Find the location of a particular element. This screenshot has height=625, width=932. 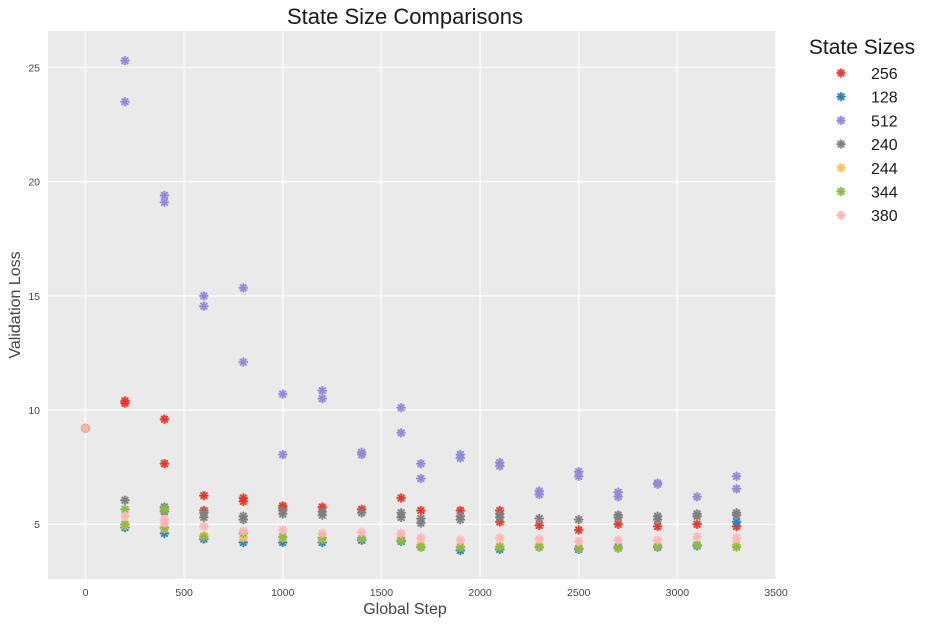

x-tick-labels: 0 500 1000 1500 2000 2500 3000 3500 is located at coordinates (435, 593).